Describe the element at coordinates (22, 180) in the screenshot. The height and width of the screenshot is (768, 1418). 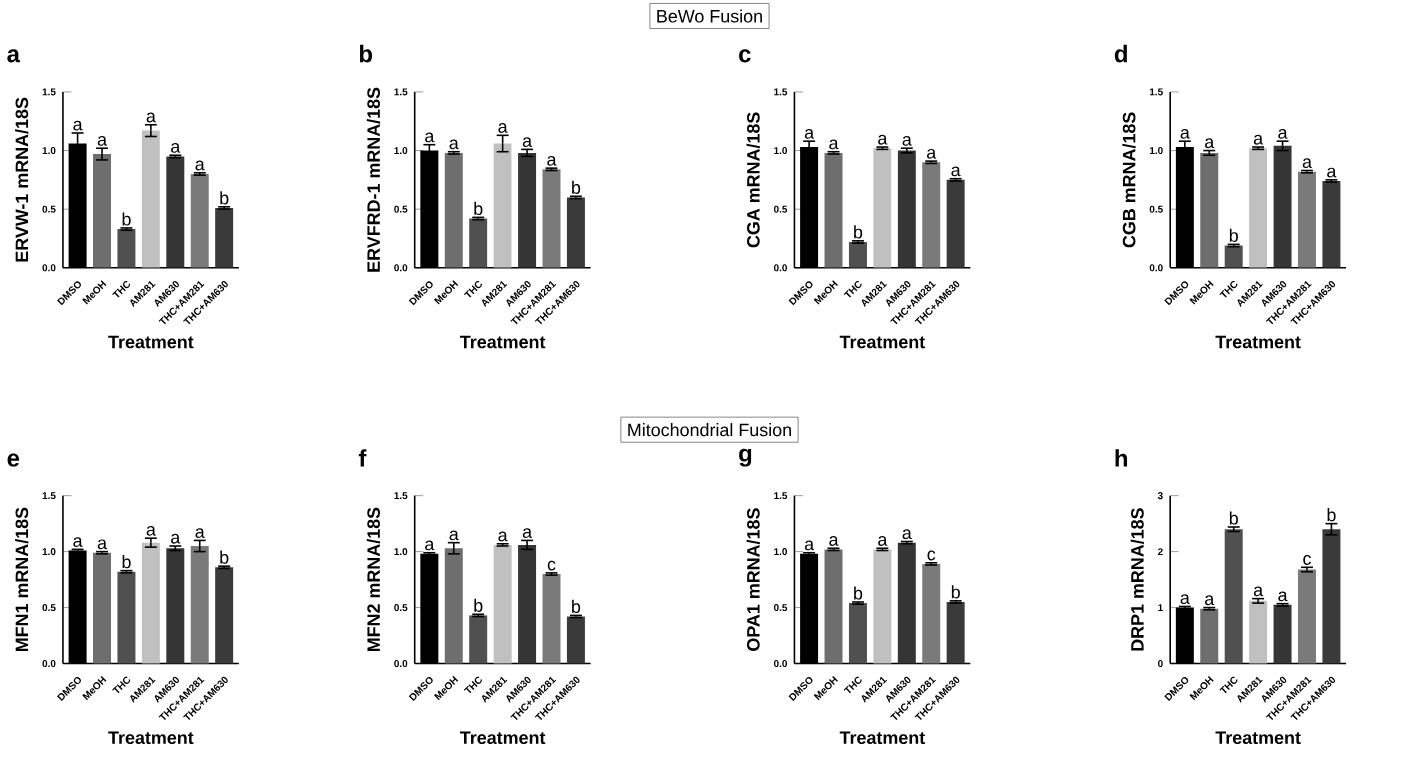
I see `y-axis-title: ERVW-1 mRNA/18S` at that location.